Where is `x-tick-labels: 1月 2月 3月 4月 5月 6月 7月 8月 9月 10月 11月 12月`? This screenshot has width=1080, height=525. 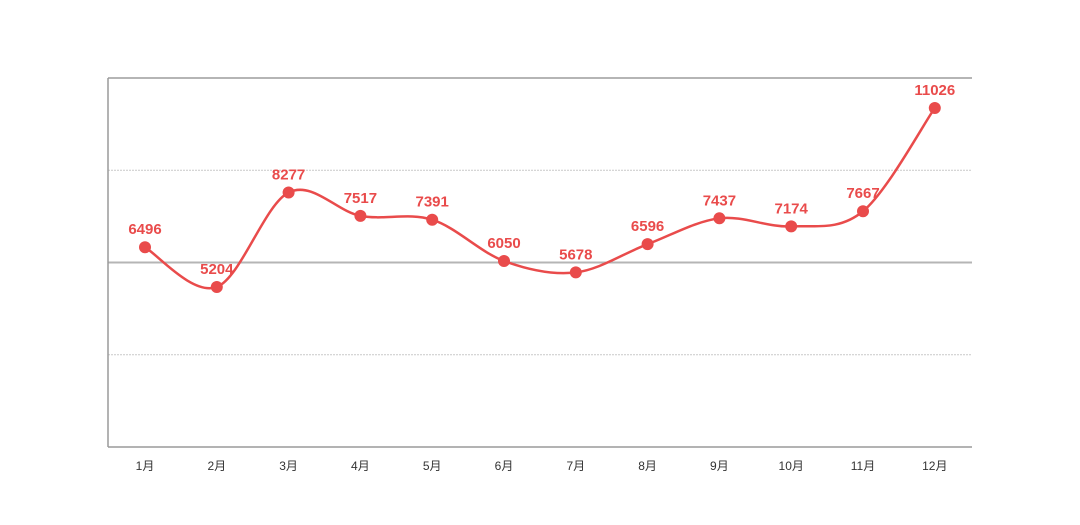
x-tick-labels: 1月 2月 3月 4月 5月 6月 7月 8月 9月 10月 11月 12月 is located at coordinates (542, 466).